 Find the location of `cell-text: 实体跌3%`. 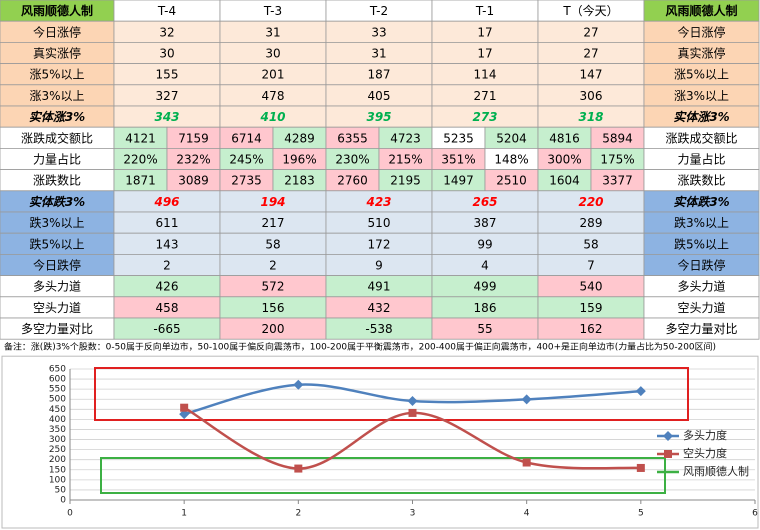

cell-text: 实体跌3% is located at coordinates (701, 202).